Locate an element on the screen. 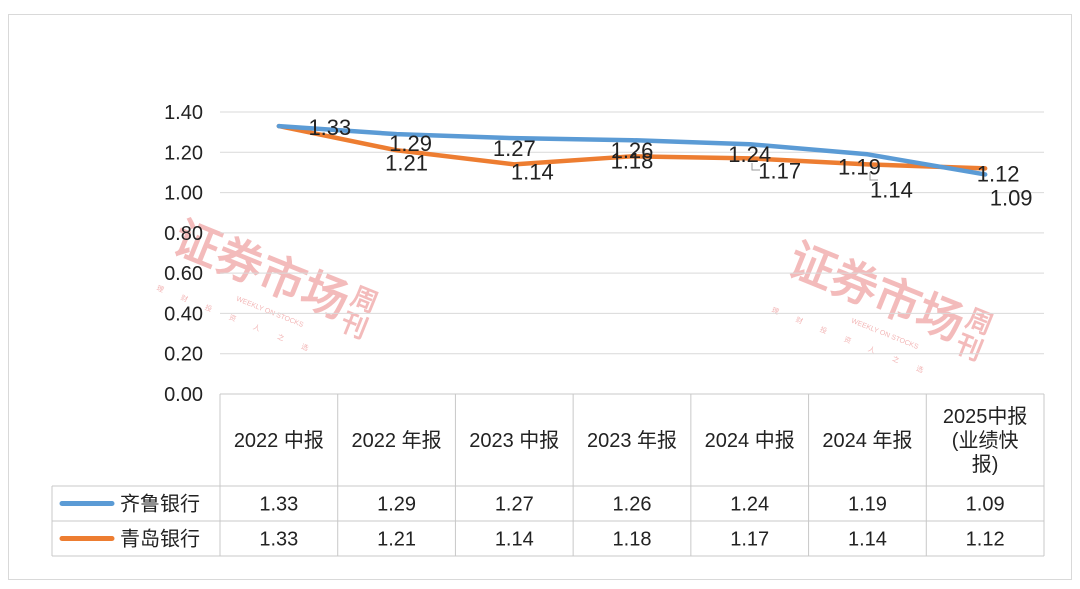  table-cell: 1.26 is located at coordinates (632, 505).